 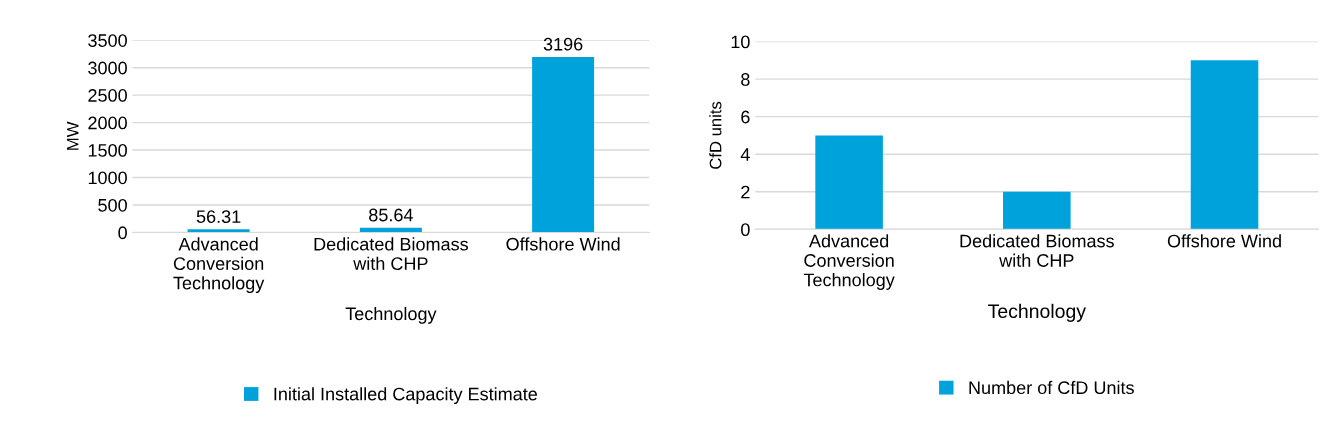 What do you see at coordinates (715, 135) in the screenshot?
I see `y-axis-title: CfD units` at bounding box center [715, 135].